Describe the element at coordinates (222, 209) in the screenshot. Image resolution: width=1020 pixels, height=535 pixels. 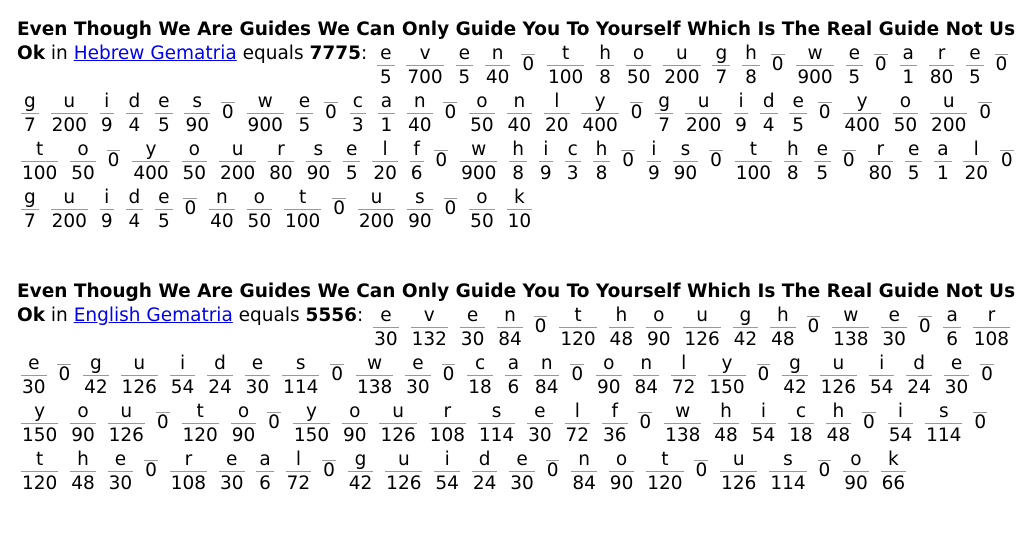
I see `letter-cell: n 40` at that location.